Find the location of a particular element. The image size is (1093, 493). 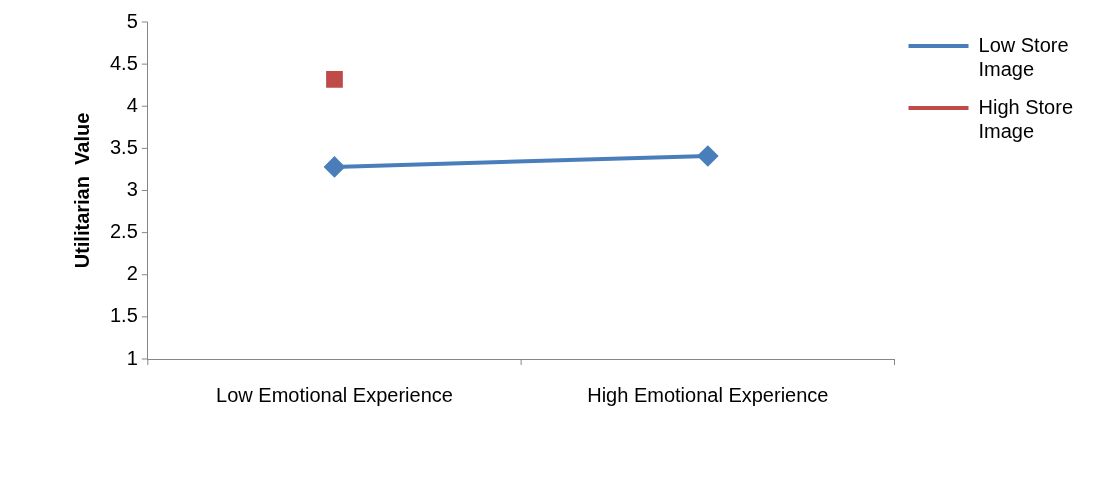

y-tick-label: 1 is located at coordinates (132, 357).